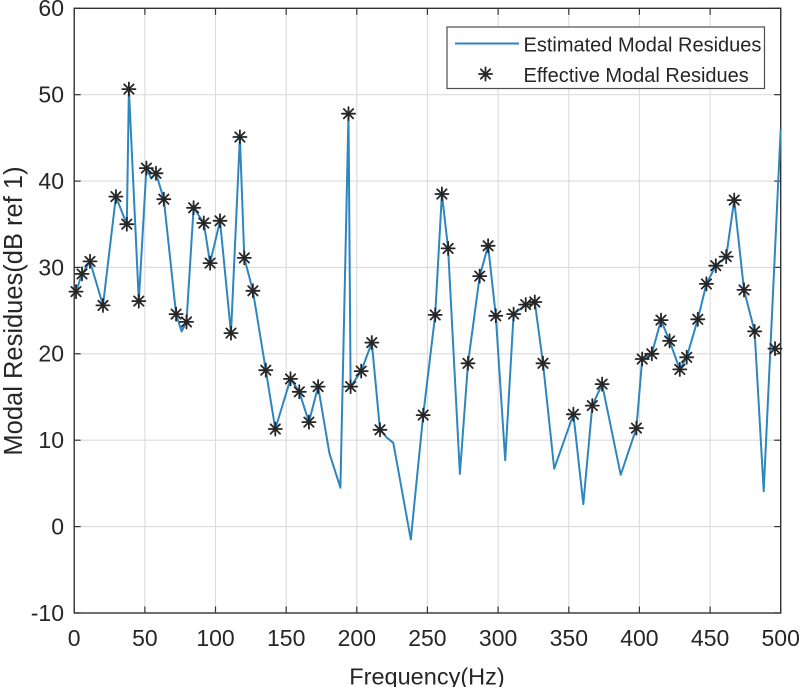 The width and height of the screenshot is (800, 687). What do you see at coordinates (781, 638) in the screenshot?
I see `svg-text: 500` at bounding box center [781, 638].